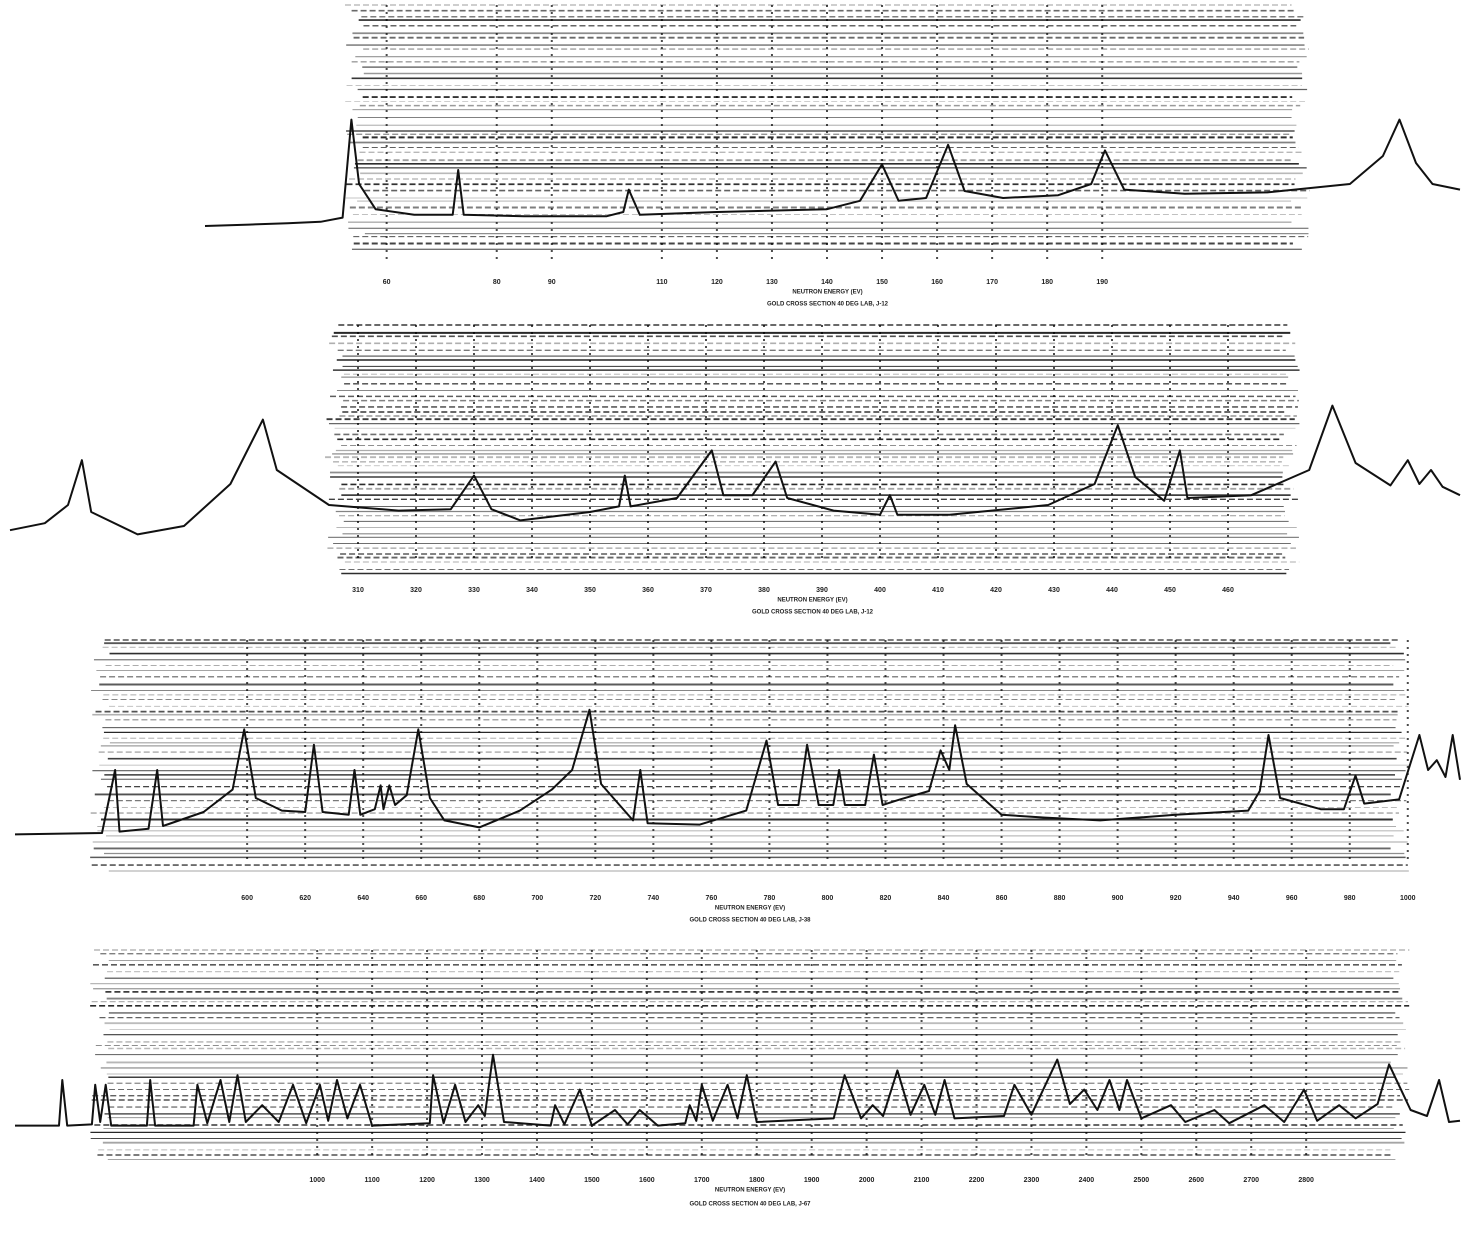 The image size is (1466, 1240). What do you see at coordinates (1292, 898) in the screenshot?
I see `x-tick-label: 960` at bounding box center [1292, 898].